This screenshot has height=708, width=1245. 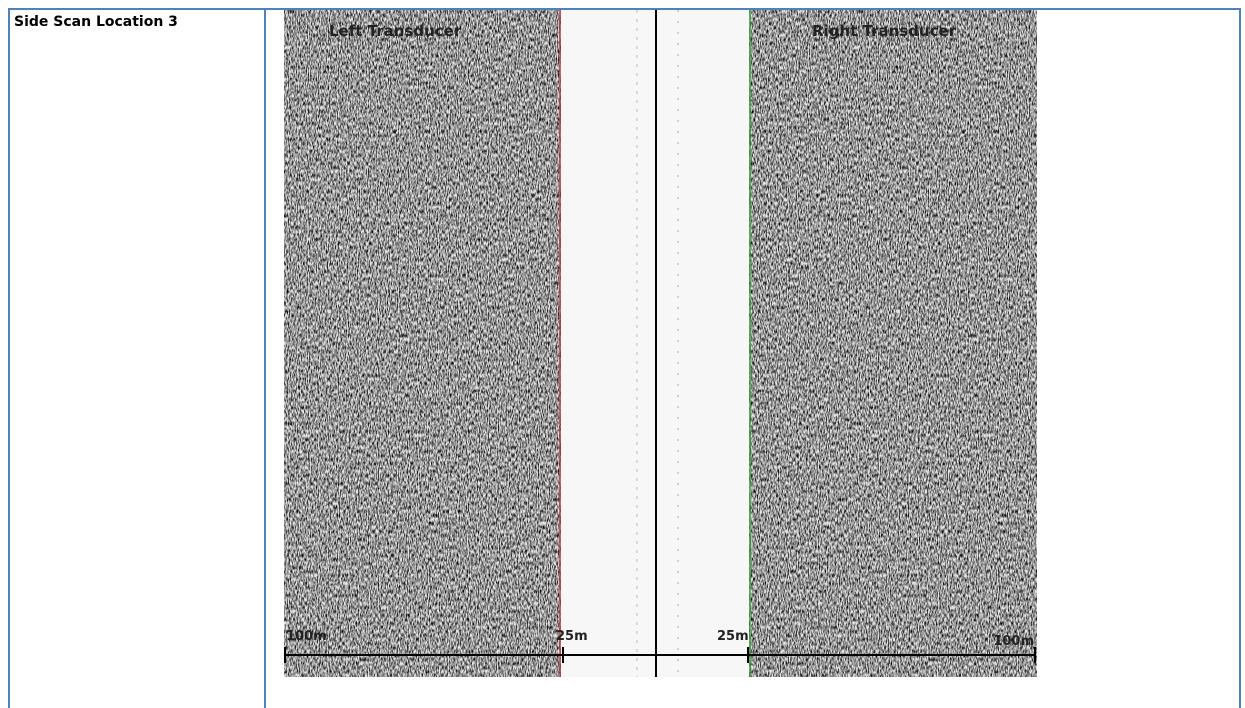 What do you see at coordinates (265, 358) in the screenshot?
I see `cell-divider` at bounding box center [265, 358].